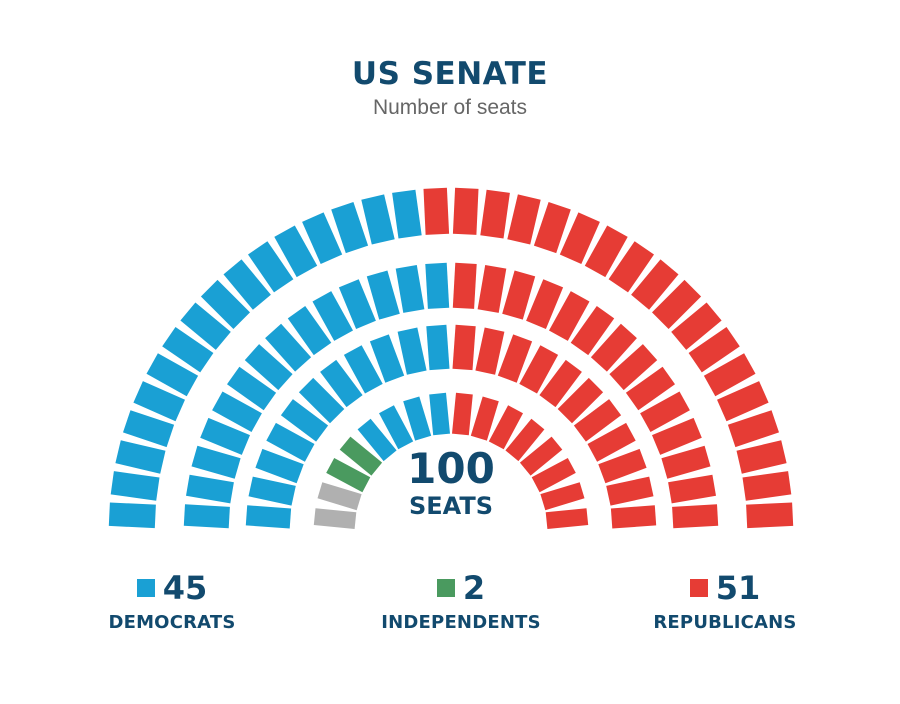  I want to click on chart-subtitle: Number of seats, so click(450, 107).